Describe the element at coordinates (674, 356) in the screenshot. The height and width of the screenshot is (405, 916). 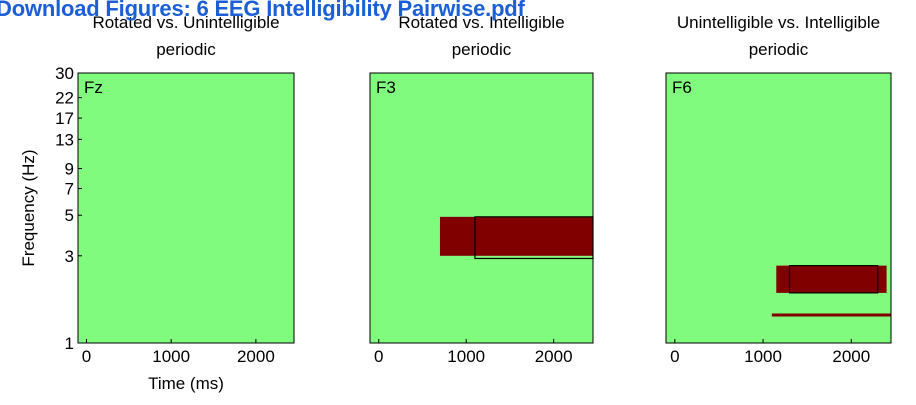
I see `panel-3-x-tick-label-0: 0` at that location.